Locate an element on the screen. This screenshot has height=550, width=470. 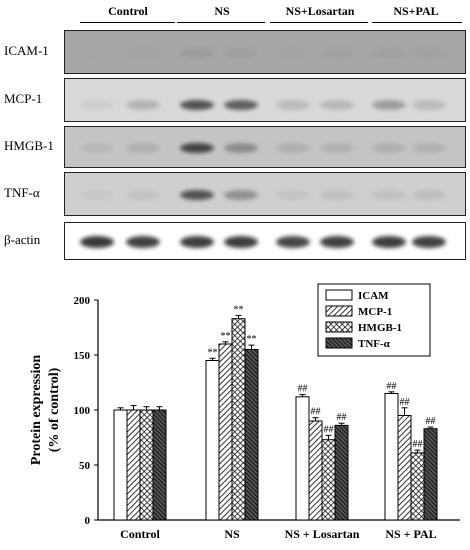
group-label: Control is located at coordinates (128, 11).